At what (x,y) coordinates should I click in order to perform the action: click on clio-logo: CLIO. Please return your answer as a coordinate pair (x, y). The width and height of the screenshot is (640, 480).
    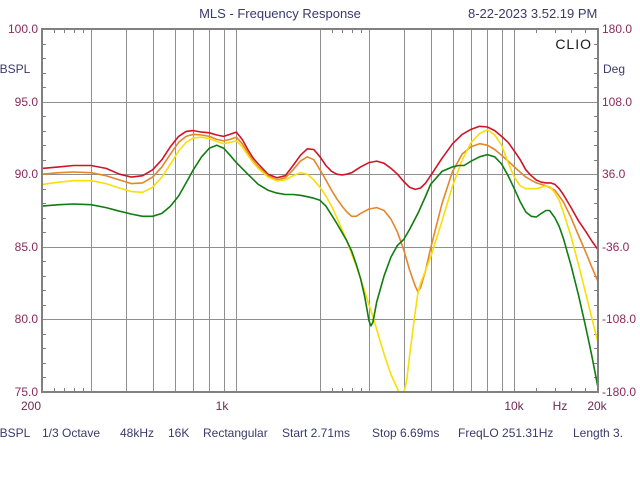
    Looking at the image, I should click on (573, 44).